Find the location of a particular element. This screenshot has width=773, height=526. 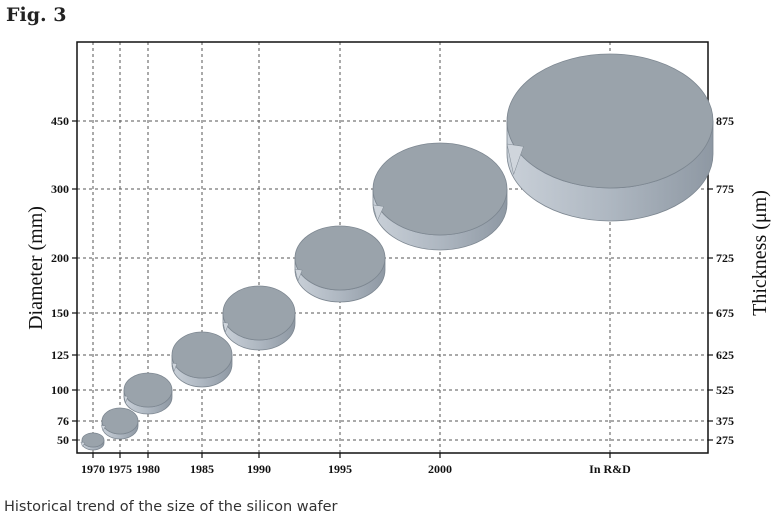

y-left-tick-label: 76 is located at coordinates (63, 421).